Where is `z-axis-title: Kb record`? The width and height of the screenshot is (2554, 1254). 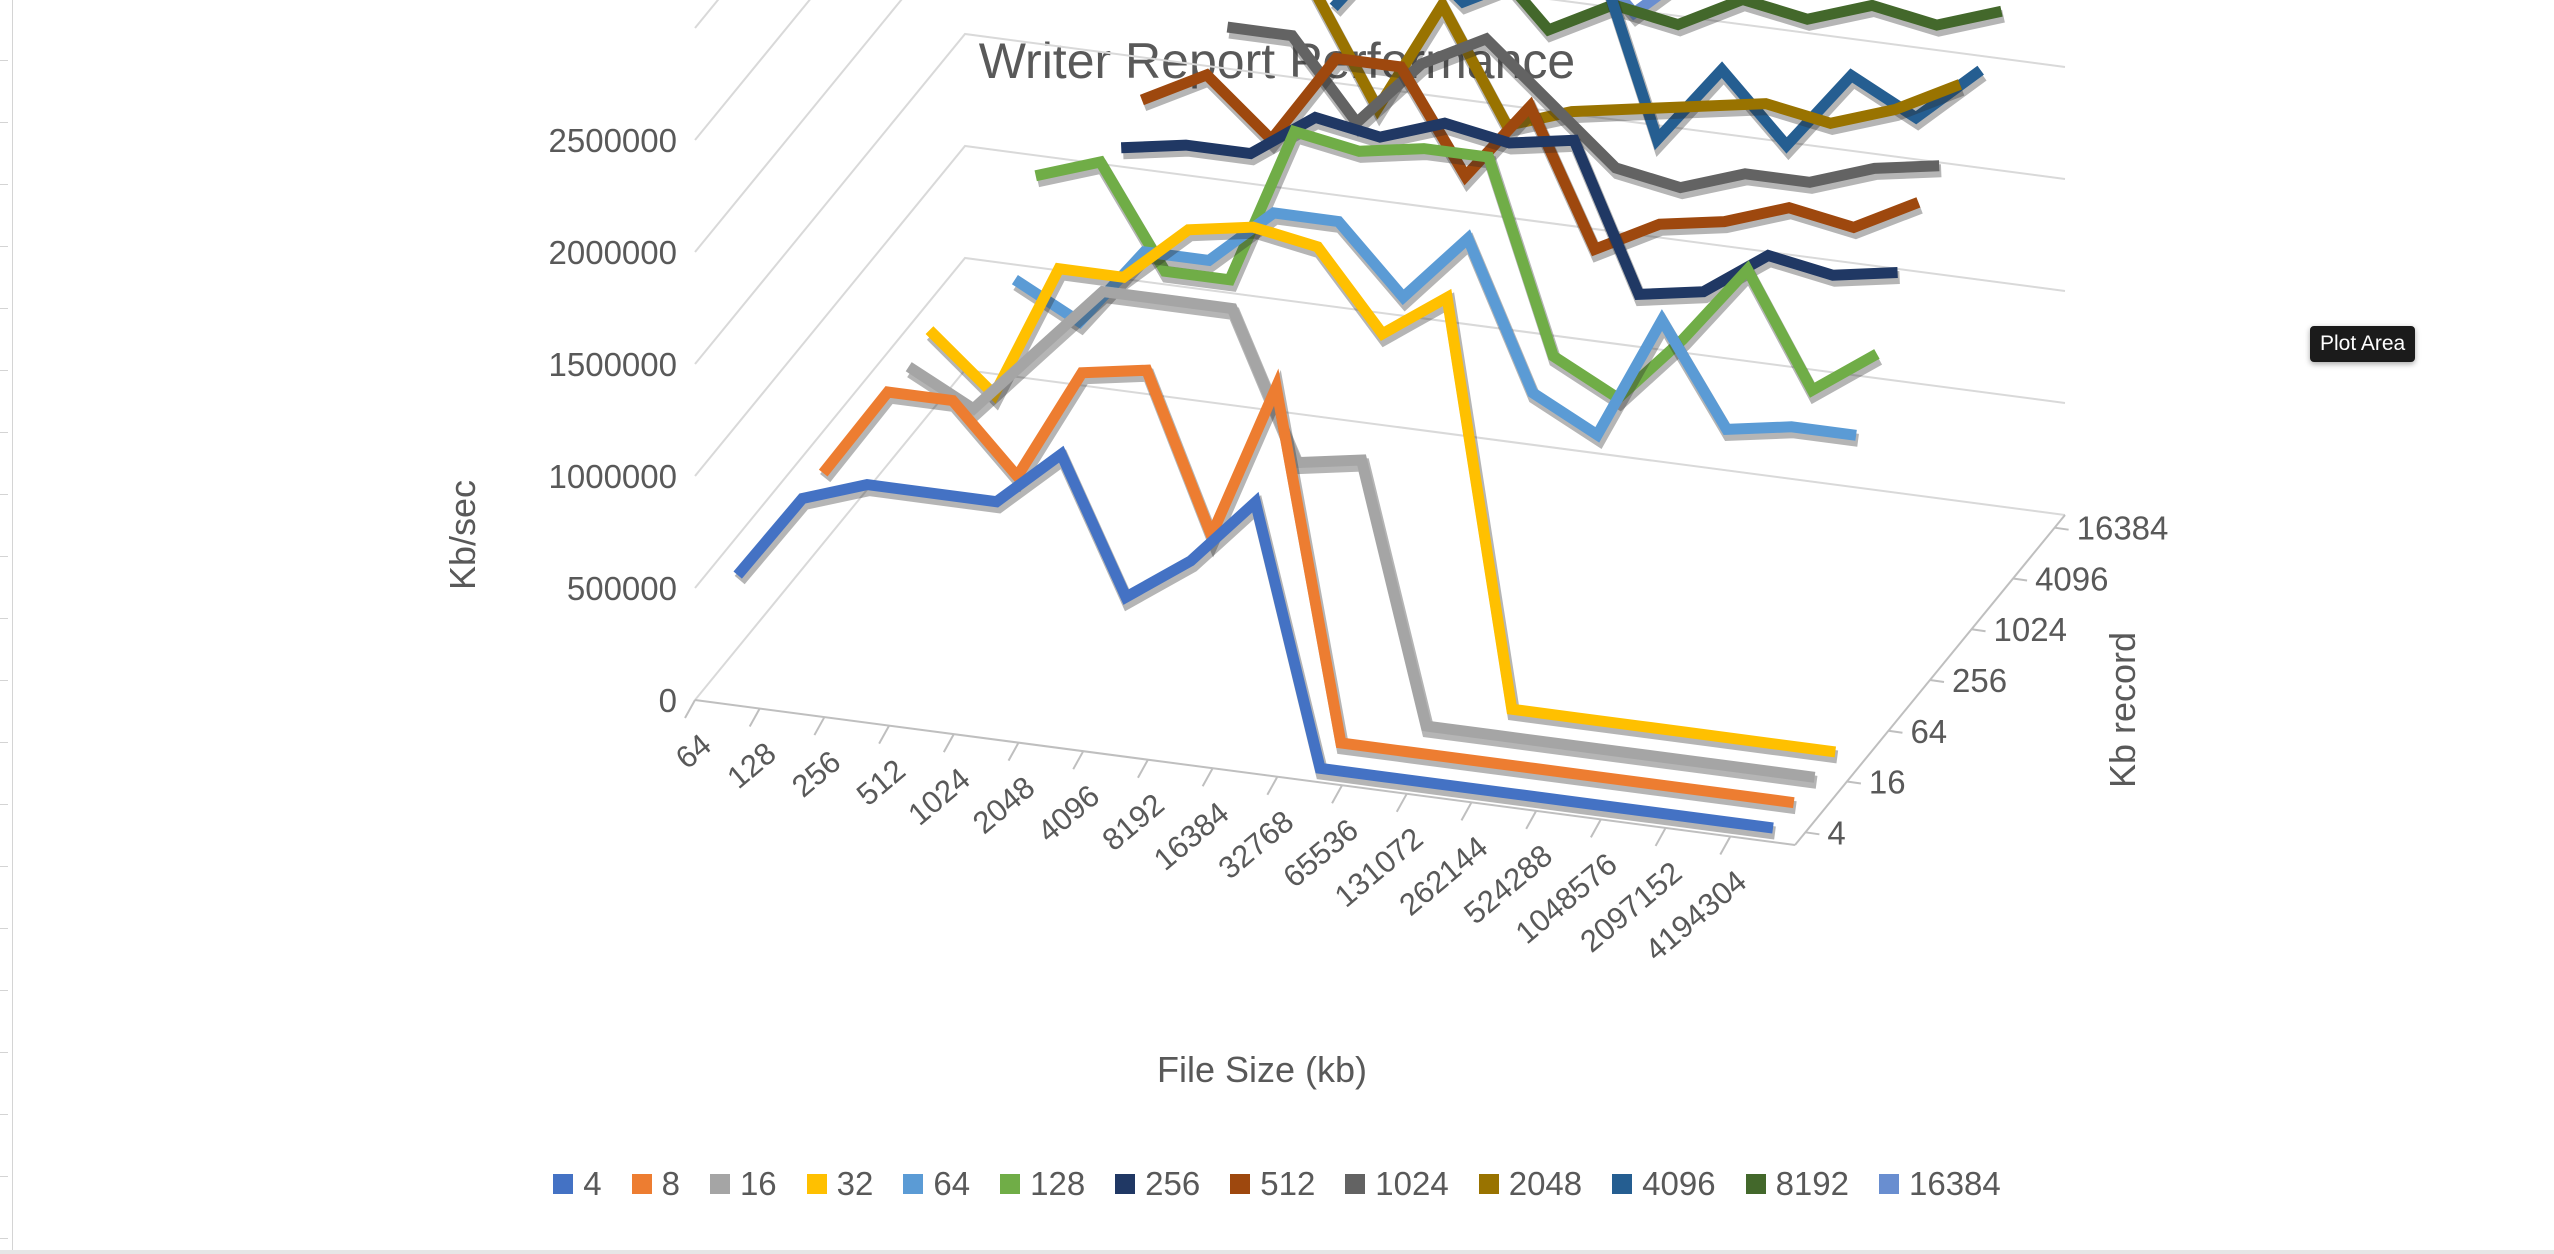 z-axis-title: Kb record is located at coordinates (2122, 710).